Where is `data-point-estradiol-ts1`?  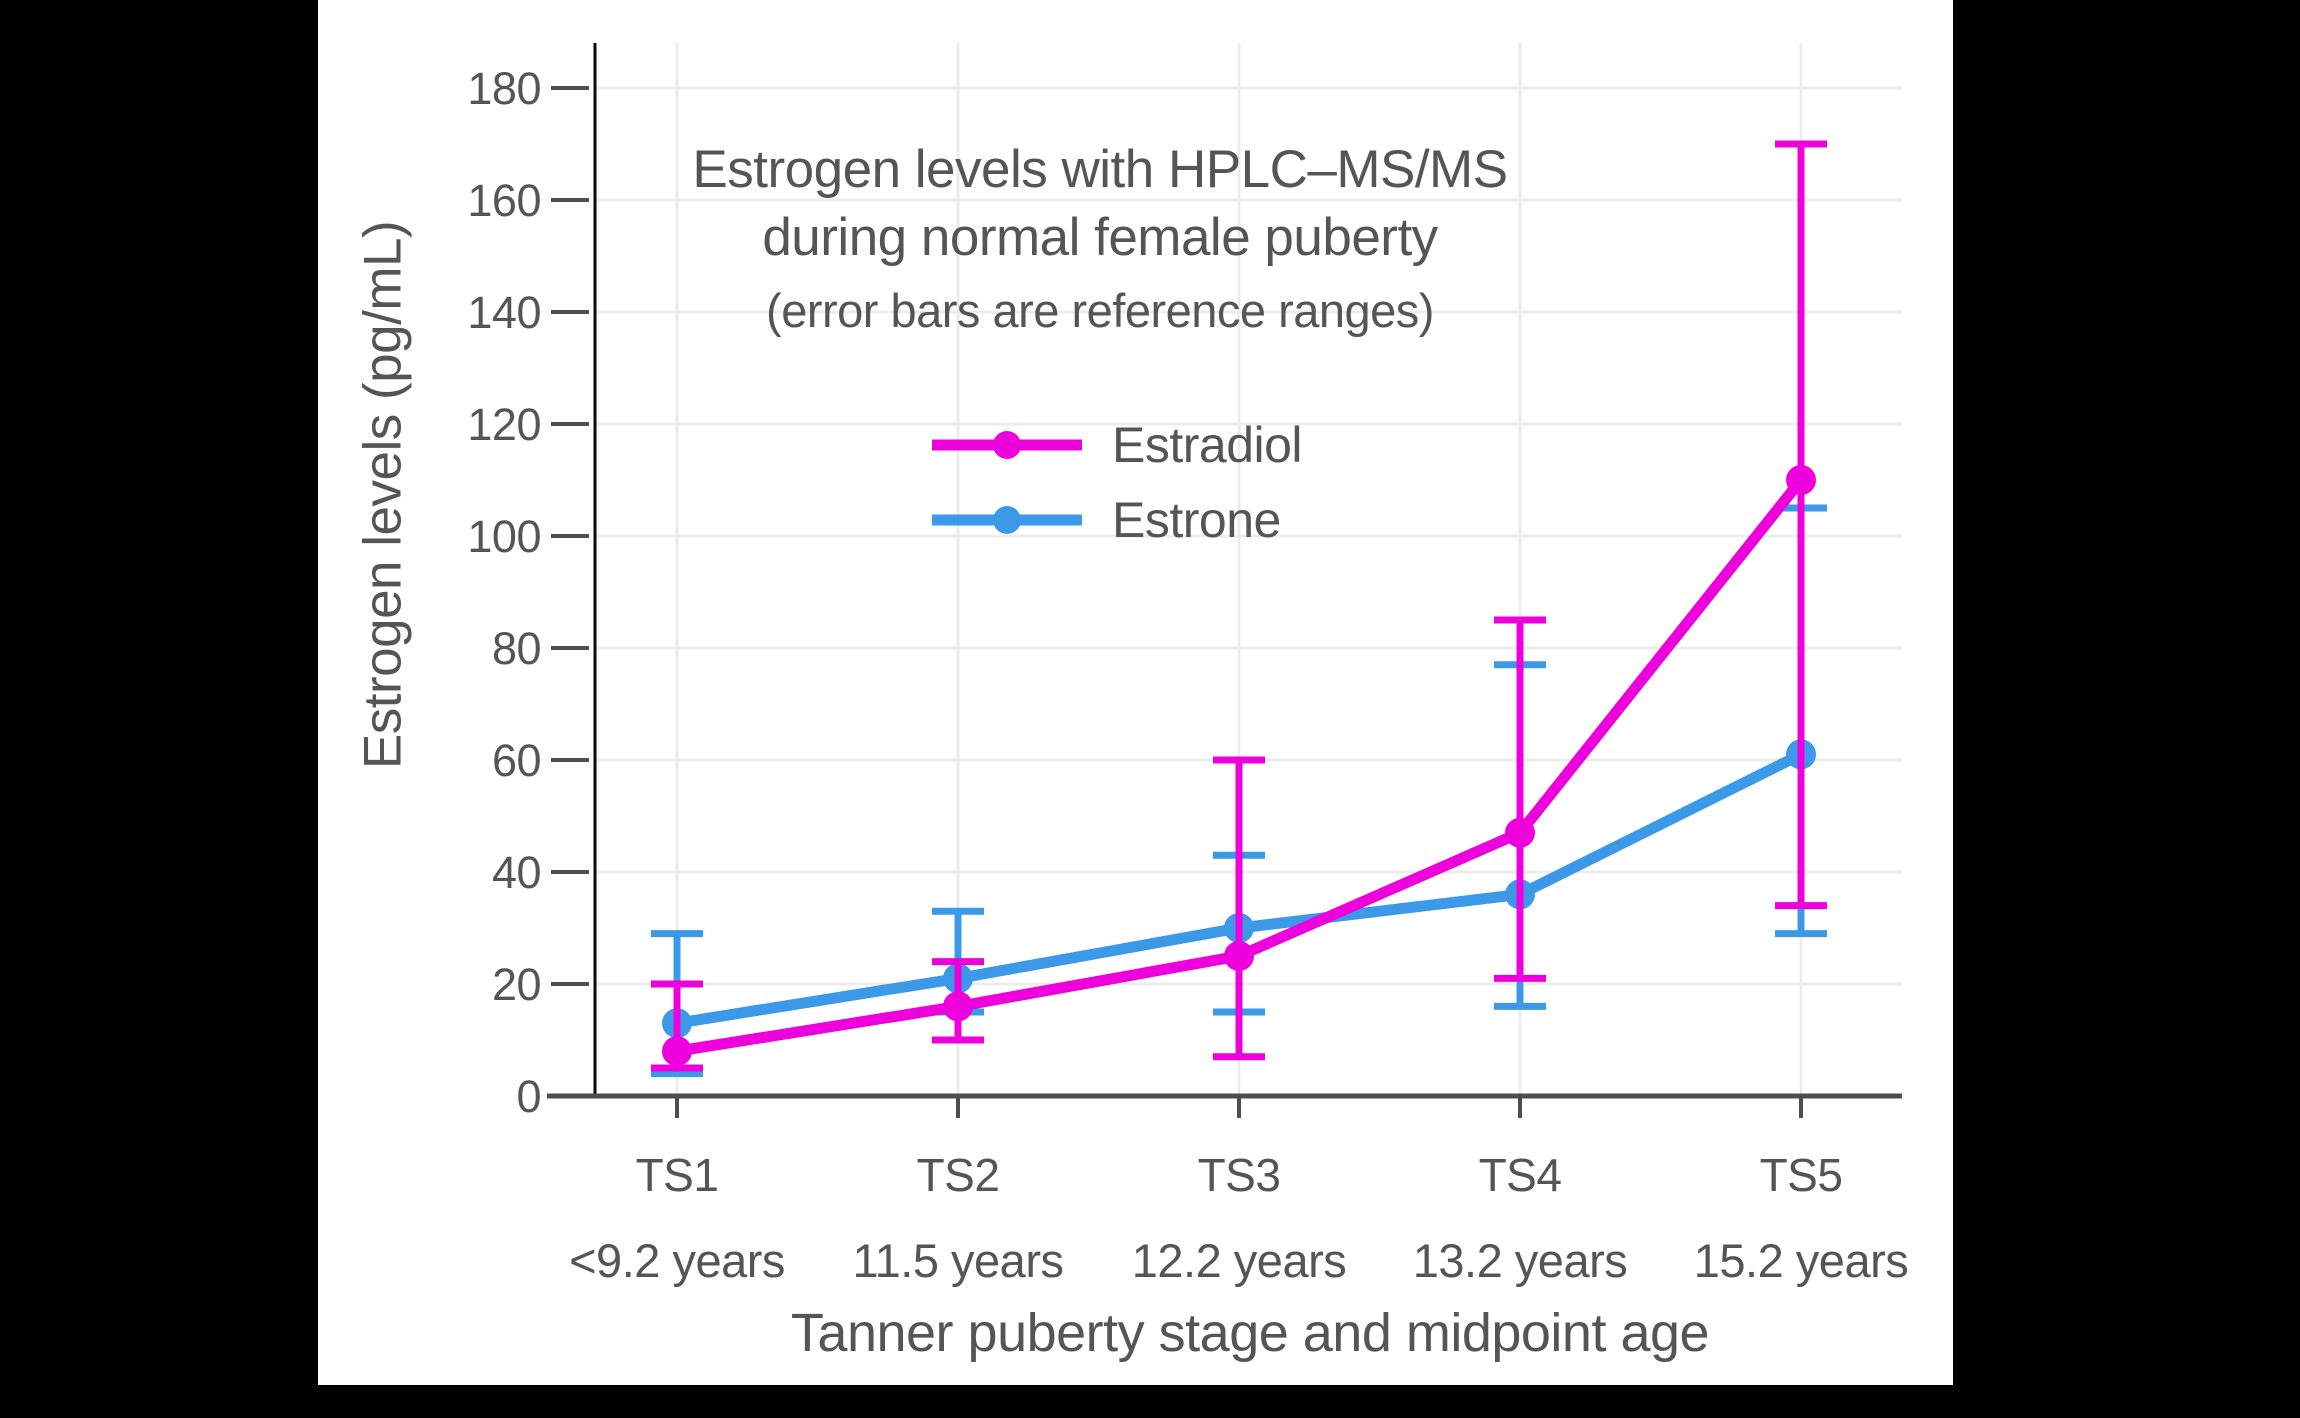
data-point-estradiol-ts1 is located at coordinates (677, 1051).